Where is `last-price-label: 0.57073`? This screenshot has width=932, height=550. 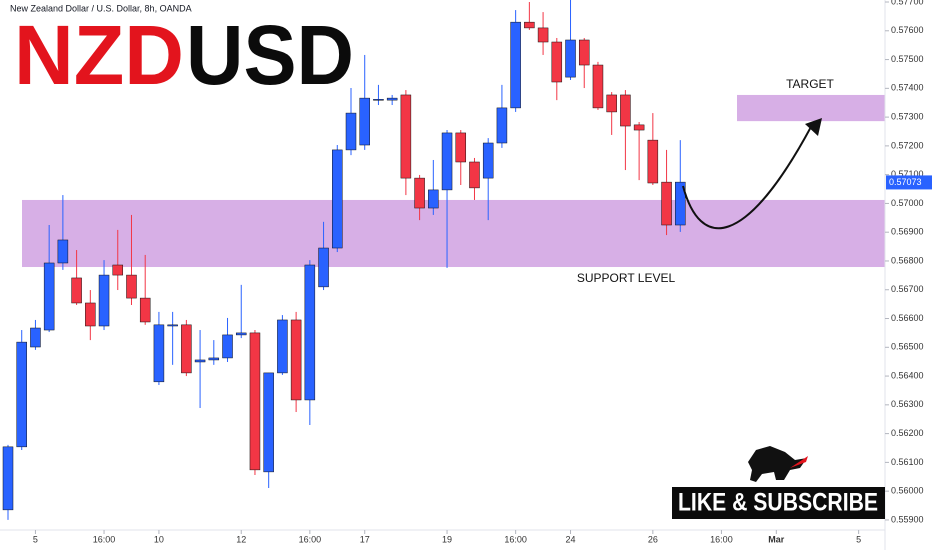
last-price-label: 0.57073 is located at coordinates (905, 182).